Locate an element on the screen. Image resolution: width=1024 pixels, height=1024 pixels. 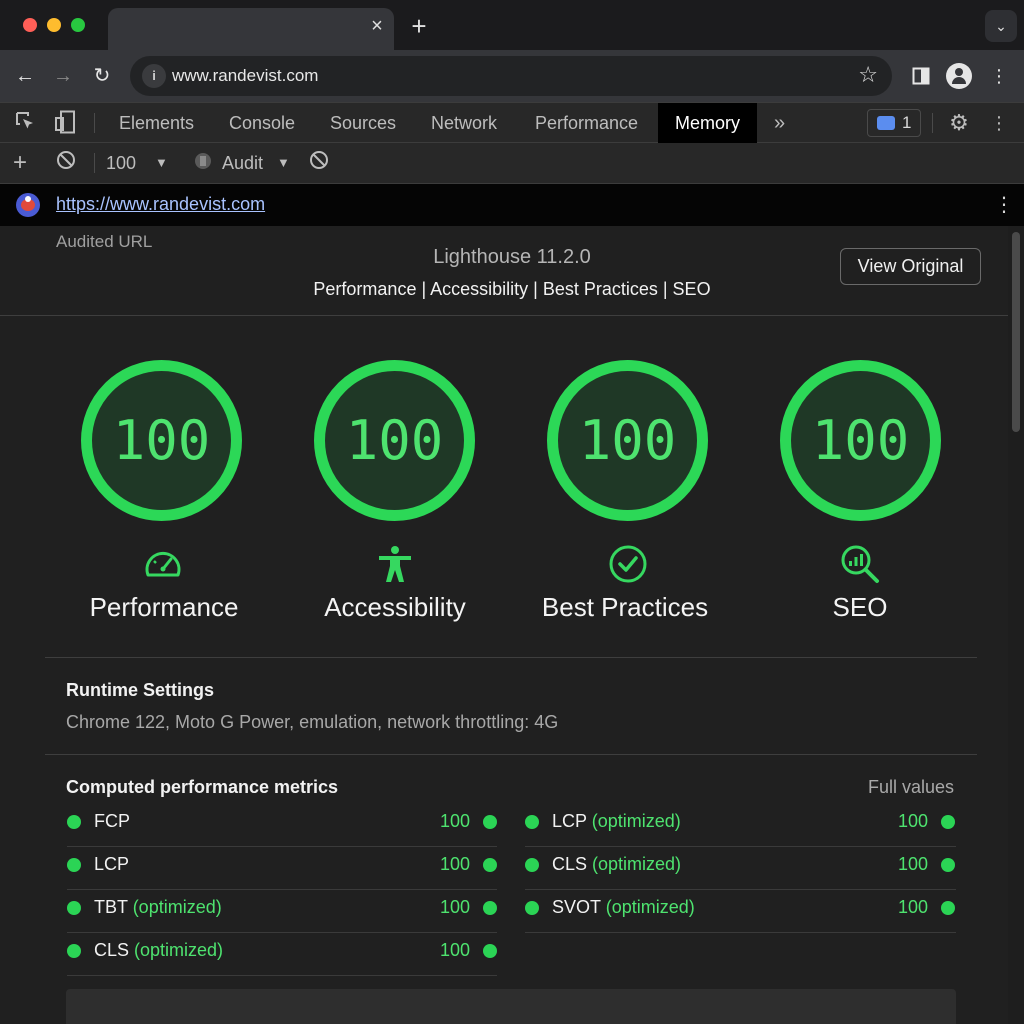
clear-block-icon is located at coordinates (66, 163).